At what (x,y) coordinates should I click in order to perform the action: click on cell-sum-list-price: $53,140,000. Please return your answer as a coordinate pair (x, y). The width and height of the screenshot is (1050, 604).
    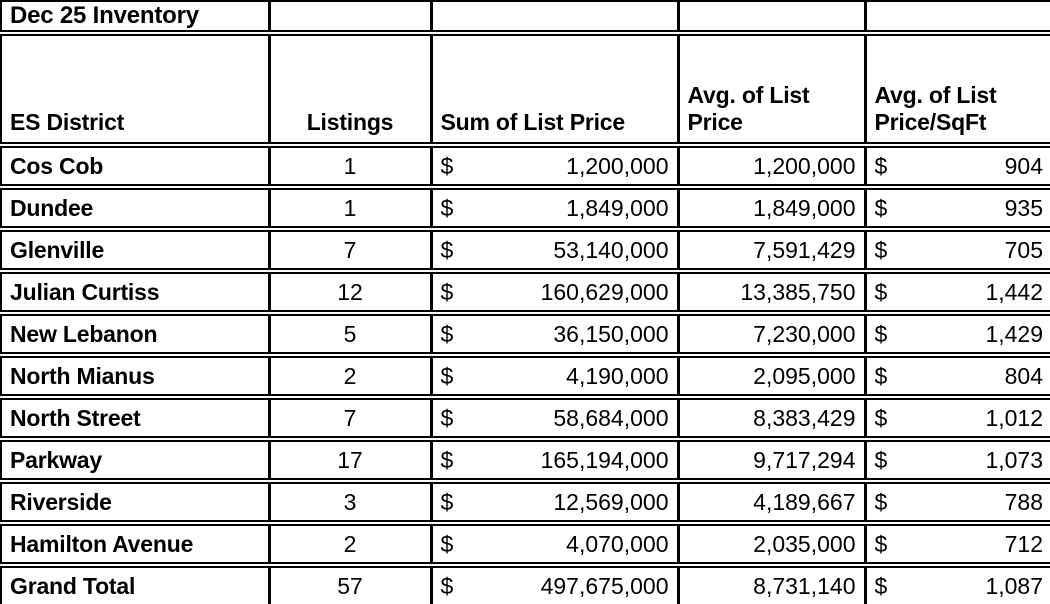
    Looking at the image, I should click on (553, 248).